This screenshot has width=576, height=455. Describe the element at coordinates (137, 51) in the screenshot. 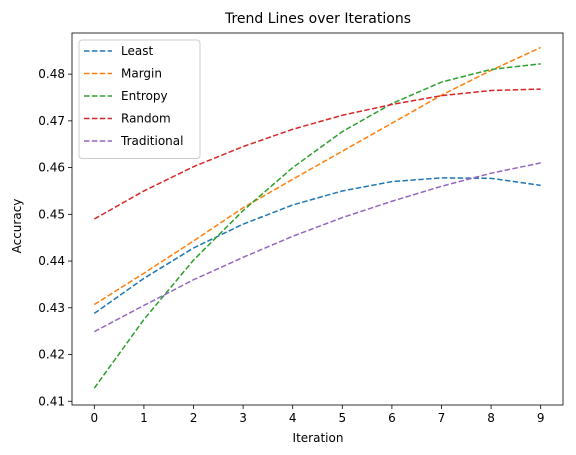

I see `legend-label: Least` at that location.